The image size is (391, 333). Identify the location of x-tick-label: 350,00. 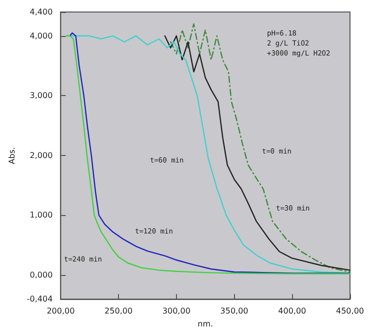
(234, 311).